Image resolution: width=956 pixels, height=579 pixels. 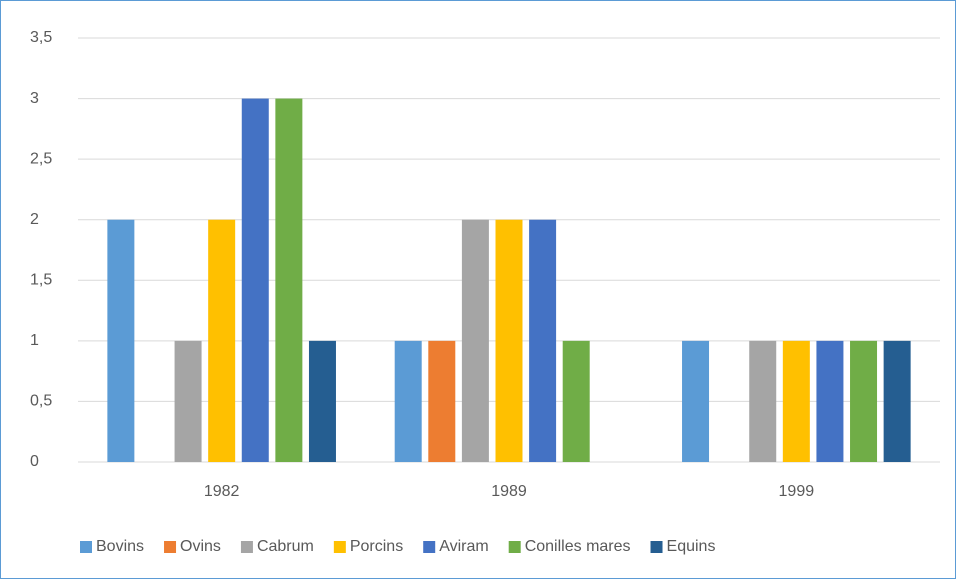 I want to click on x-tick-label: 1999, so click(x=797, y=491).